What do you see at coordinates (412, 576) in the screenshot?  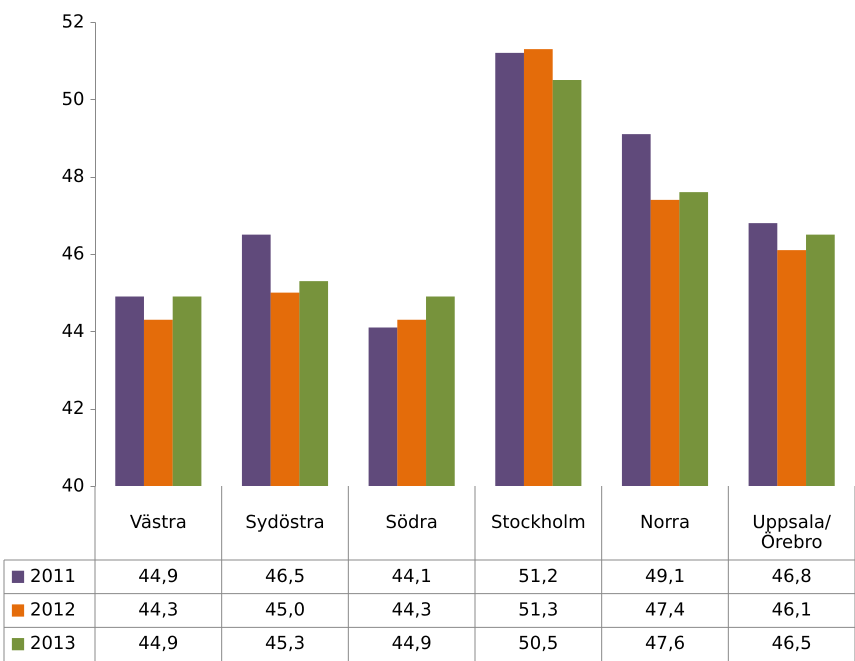 I see `data-label: 44,1` at bounding box center [412, 576].